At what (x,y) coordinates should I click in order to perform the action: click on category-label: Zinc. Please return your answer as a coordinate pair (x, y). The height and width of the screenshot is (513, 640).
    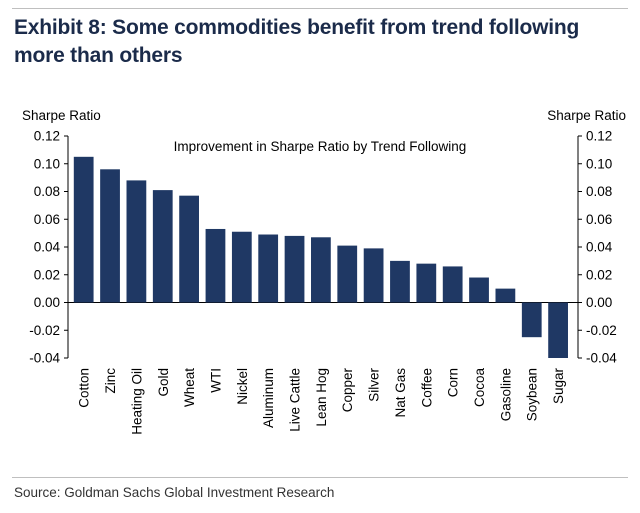
    Looking at the image, I should click on (110, 381).